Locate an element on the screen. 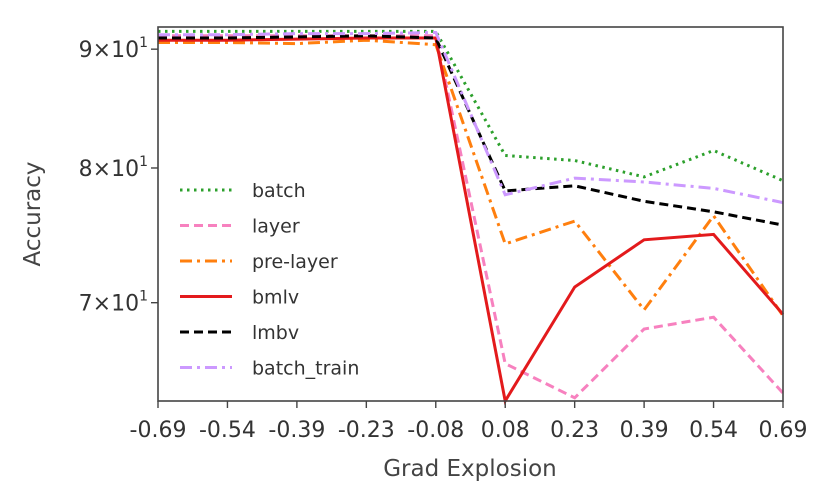 The width and height of the screenshot is (830, 503). legend: batch layer pre-layer bmlv lmbv batch_train is located at coordinates (269, 280).